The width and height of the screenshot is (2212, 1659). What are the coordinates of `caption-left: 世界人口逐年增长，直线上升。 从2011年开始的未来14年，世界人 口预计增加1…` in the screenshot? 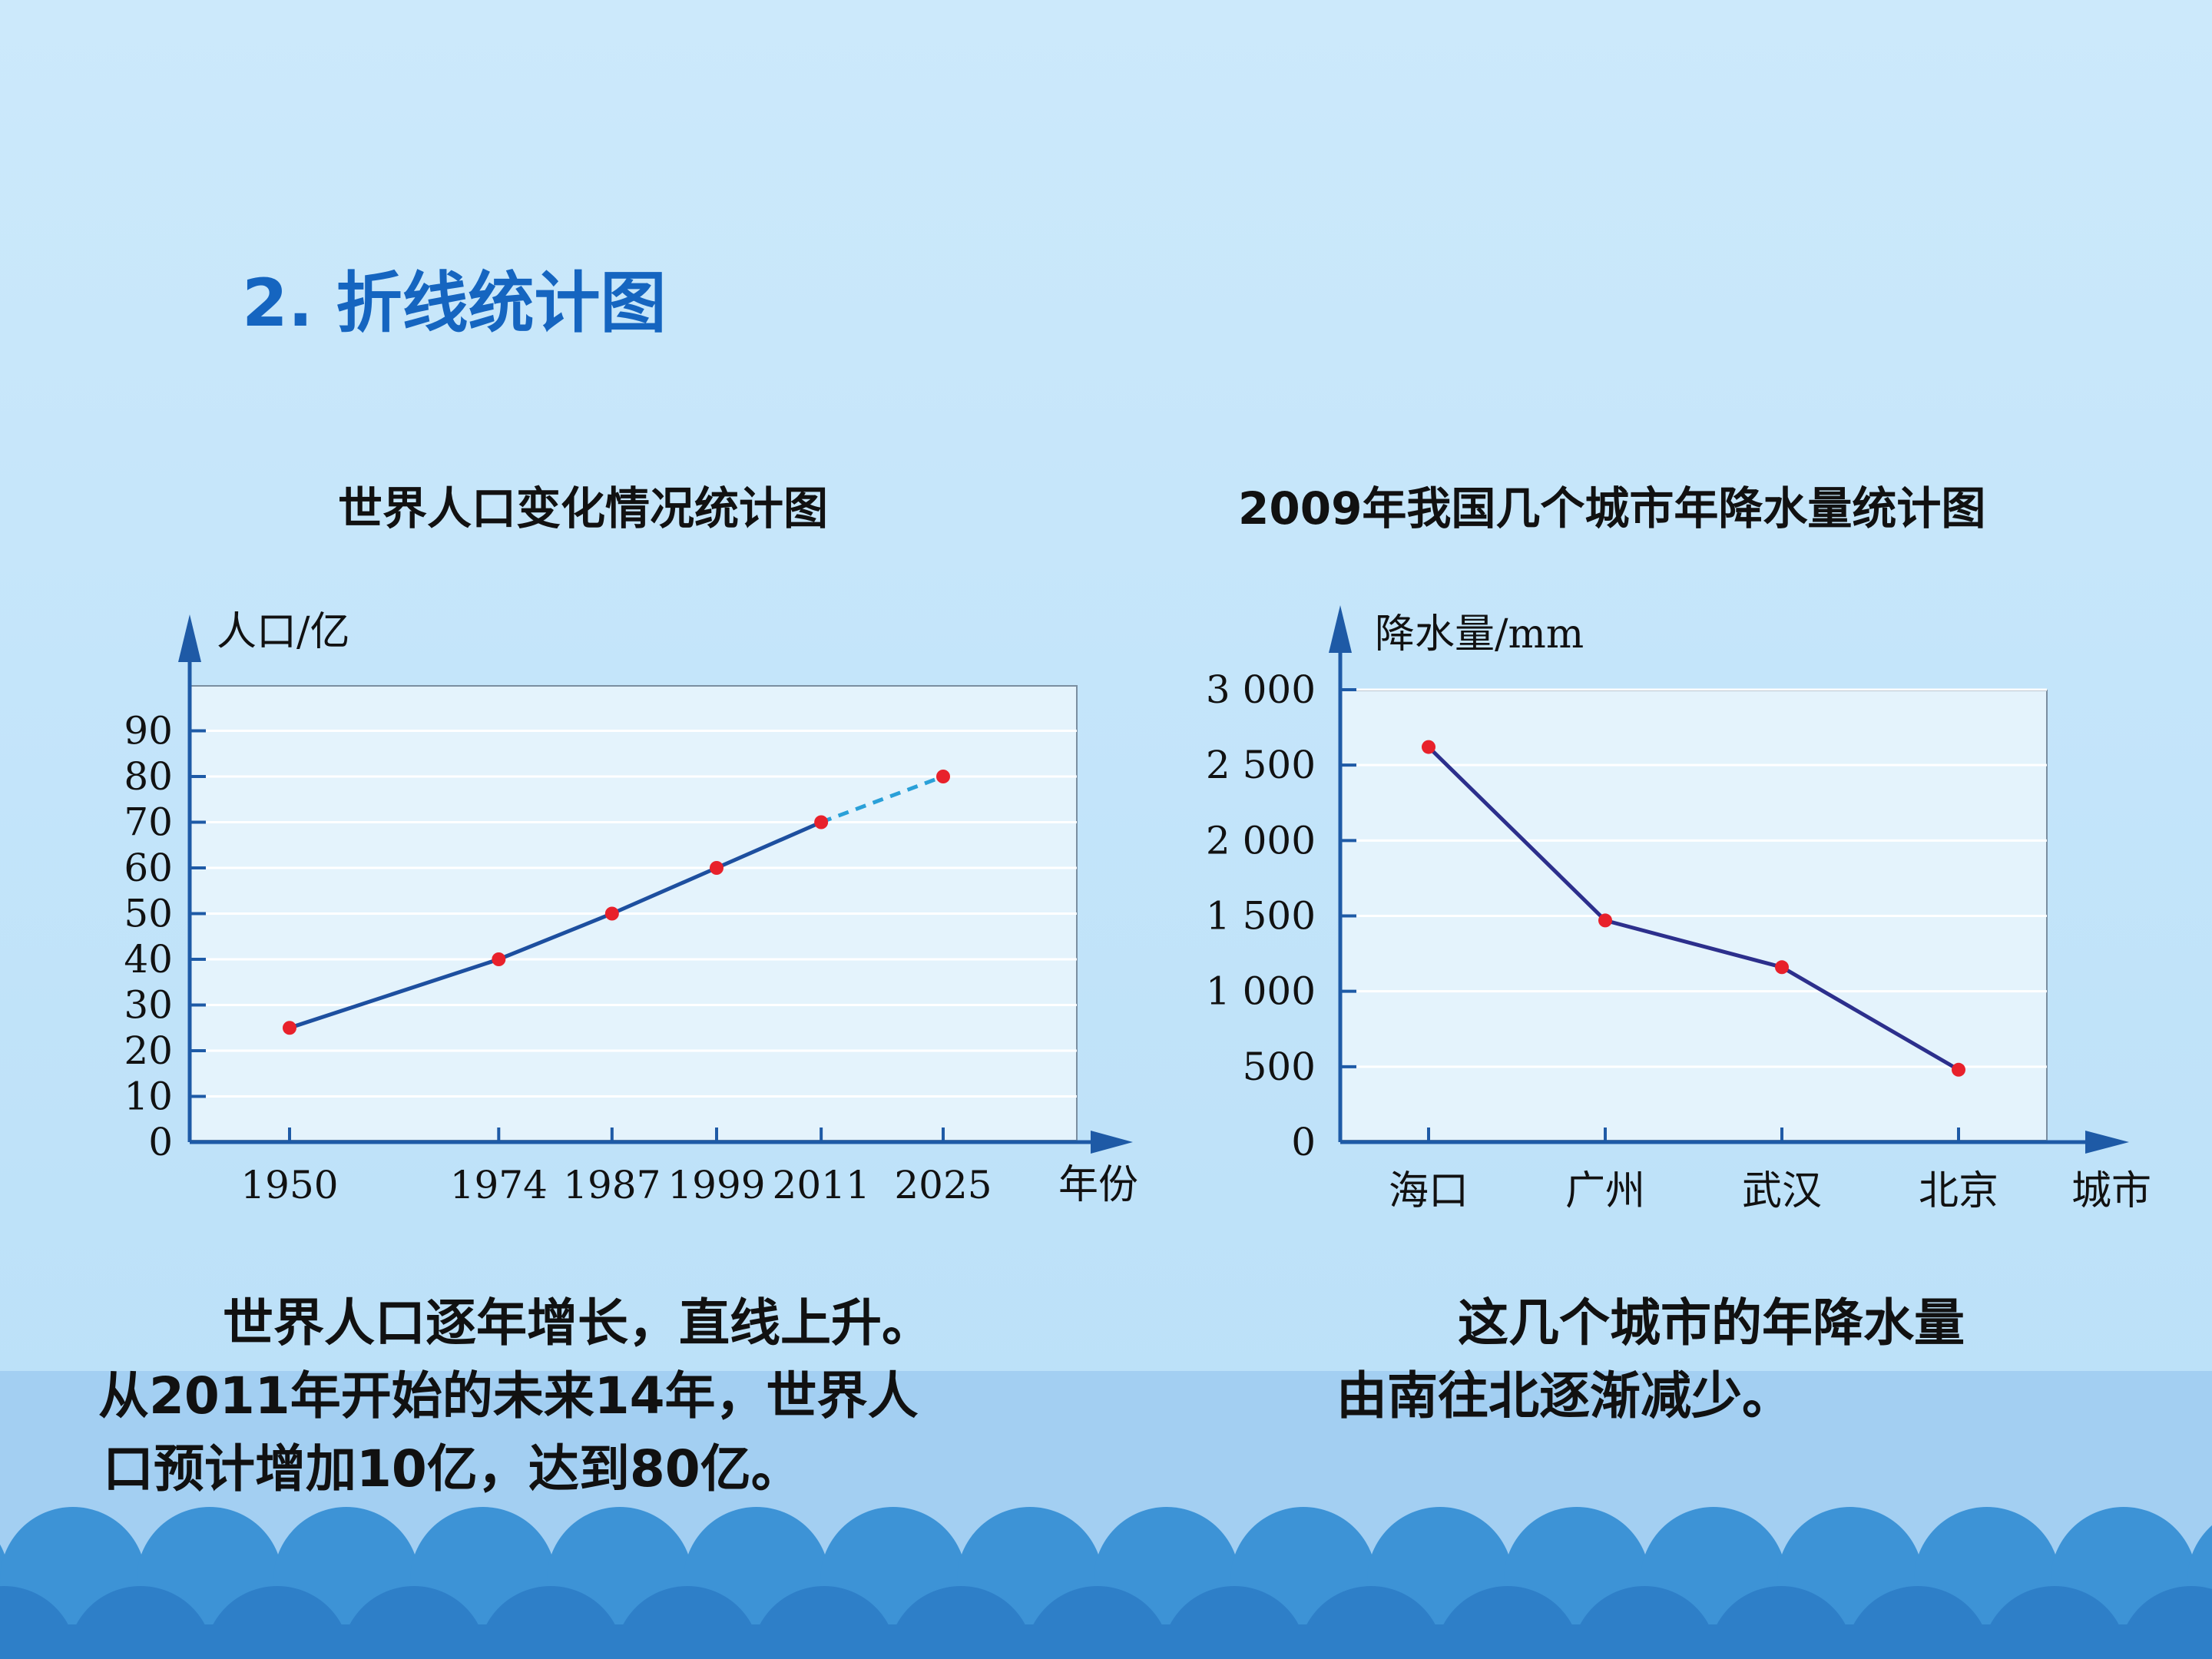 It's located at (515, 1396).